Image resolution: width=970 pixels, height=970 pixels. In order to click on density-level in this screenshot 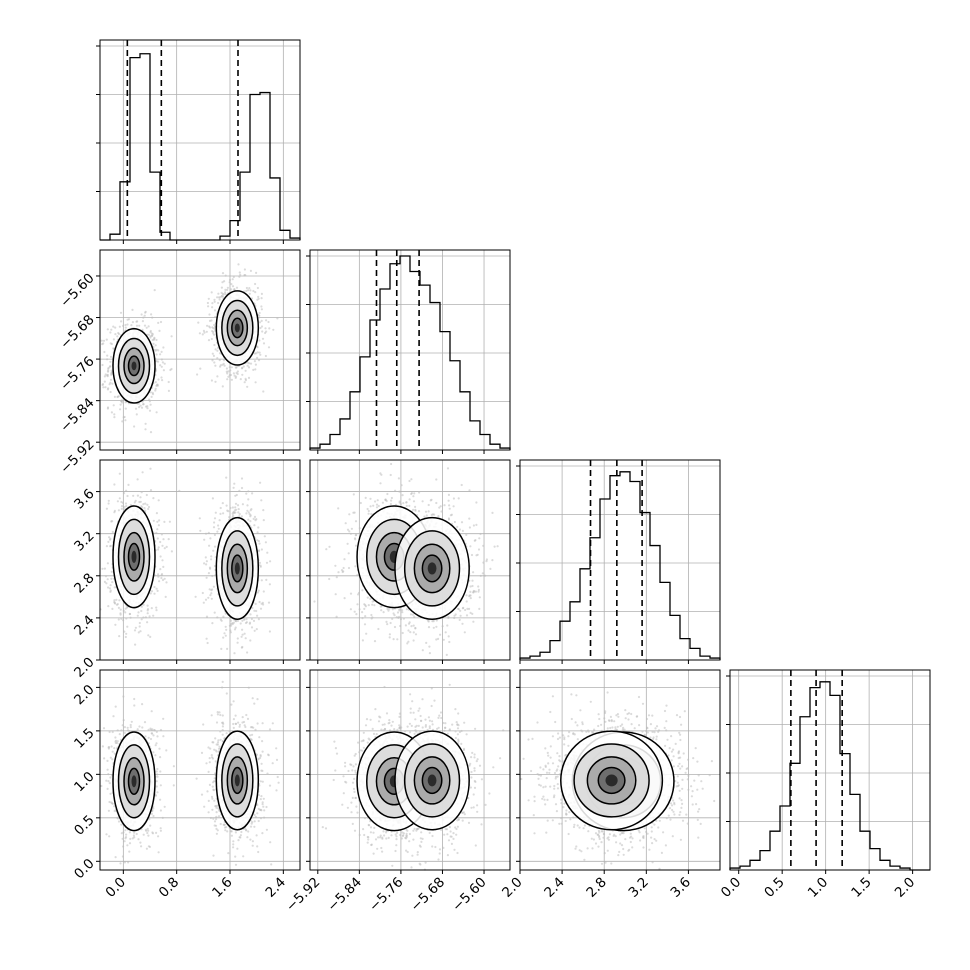, I will do `click(134, 556)`.